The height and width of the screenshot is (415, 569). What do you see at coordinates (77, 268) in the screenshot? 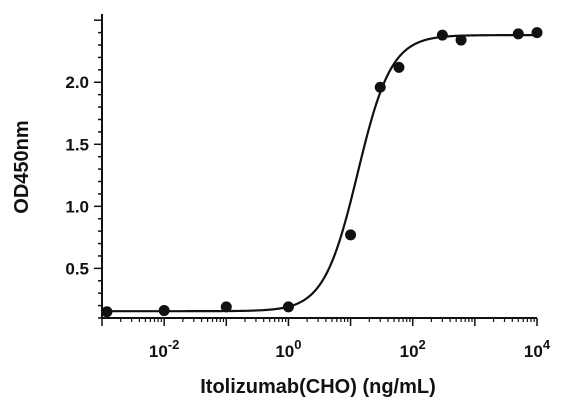
I see `y-tick-label: 0.5` at bounding box center [77, 268].